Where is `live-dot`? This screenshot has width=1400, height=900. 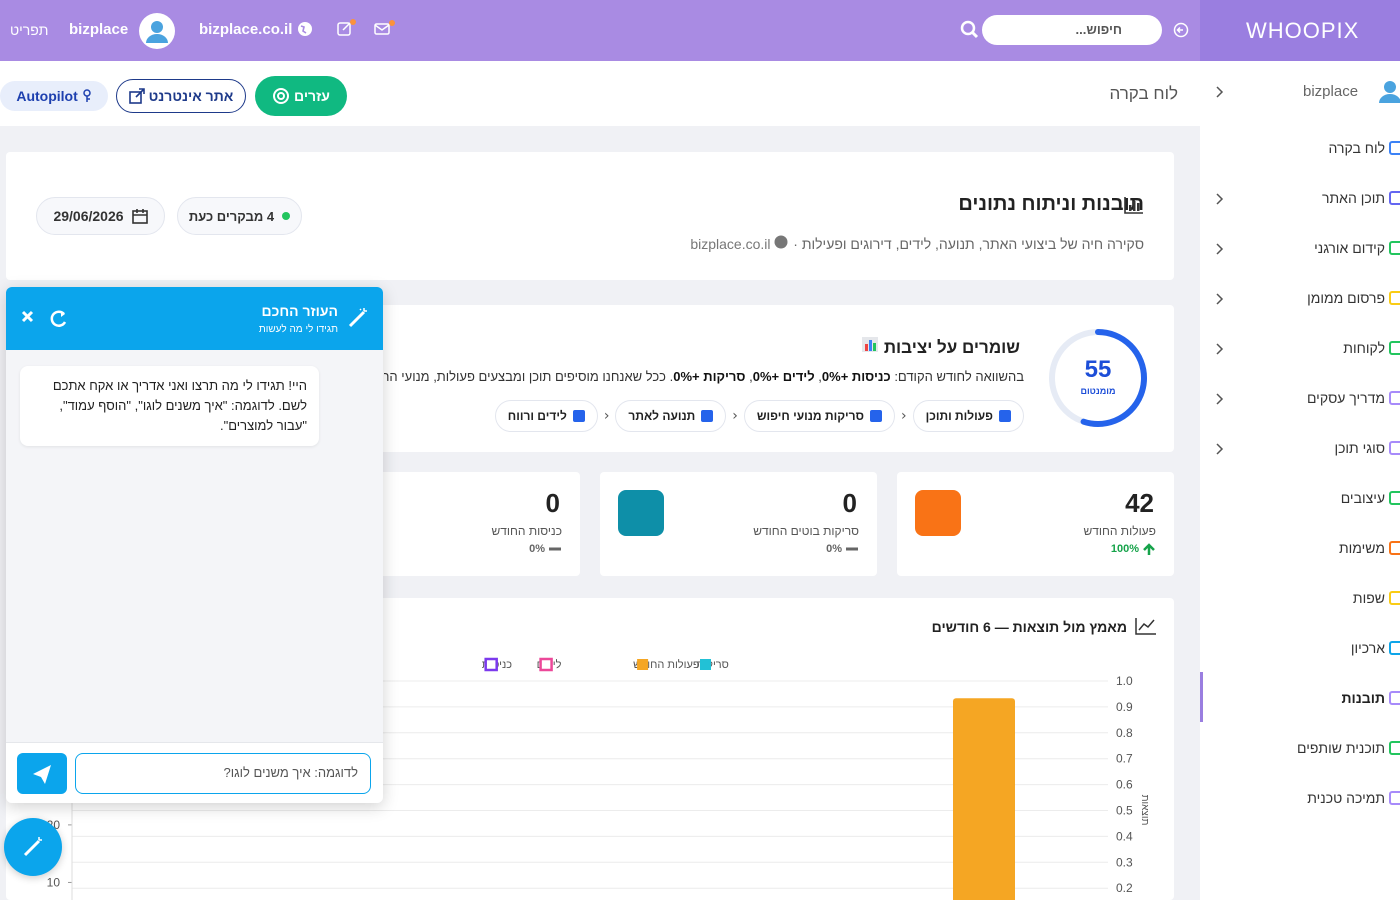
live-dot is located at coordinates (286, 216).